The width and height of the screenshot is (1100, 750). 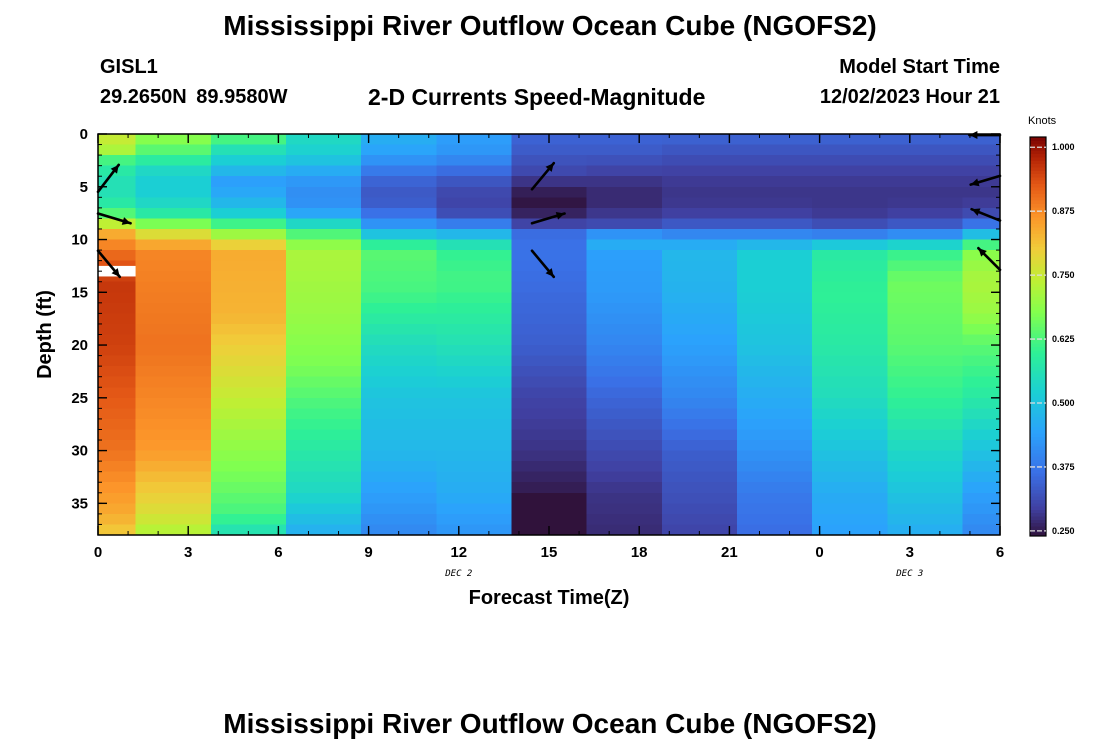 I want to click on x-tick-label: 6, so click(x=278, y=552).